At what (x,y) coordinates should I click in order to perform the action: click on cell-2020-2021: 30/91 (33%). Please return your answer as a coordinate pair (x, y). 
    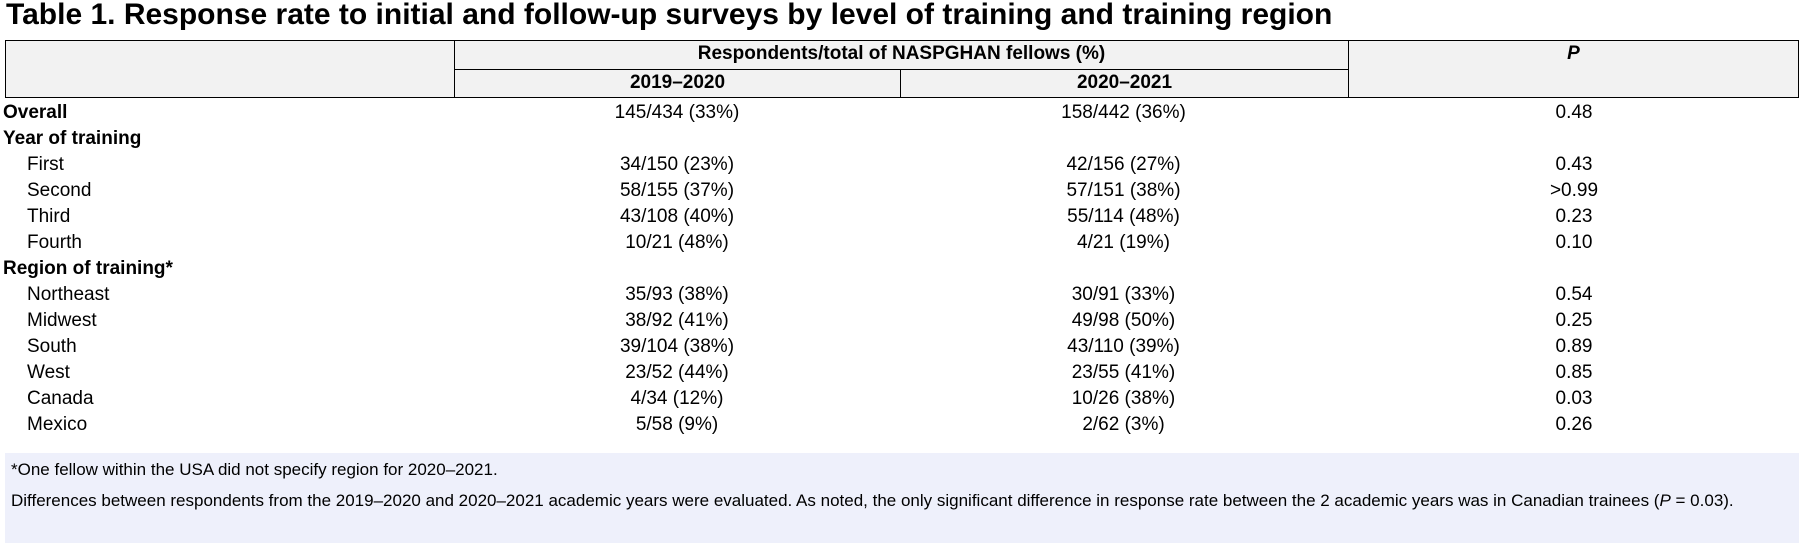
    Looking at the image, I should click on (1123, 294).